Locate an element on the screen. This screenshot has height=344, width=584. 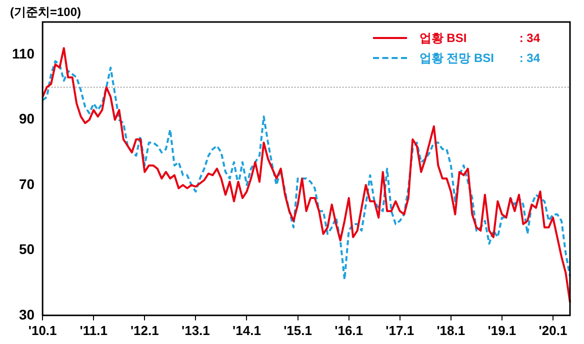
y-tick-label: 50 is located at coordinates (27, 249).